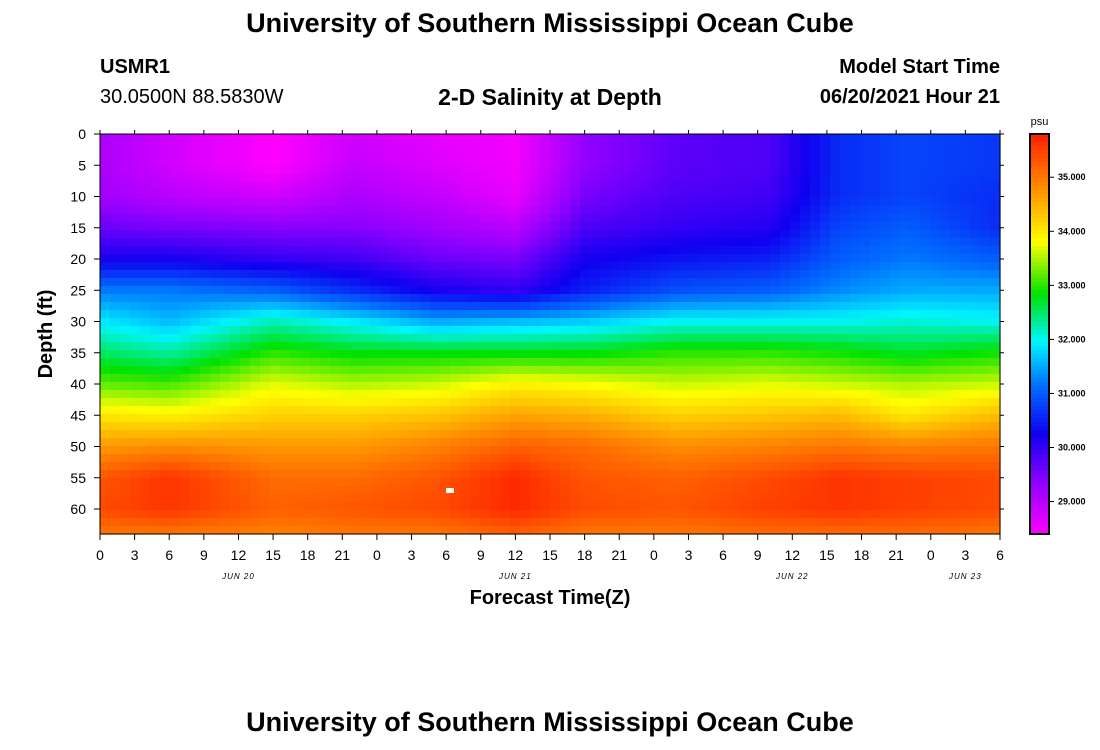 The width and height of the screenshot is (1100, 750). Describe the element at coordinates (308, 555) in the screenshot. I see `x-tick-label: 18` at that location.